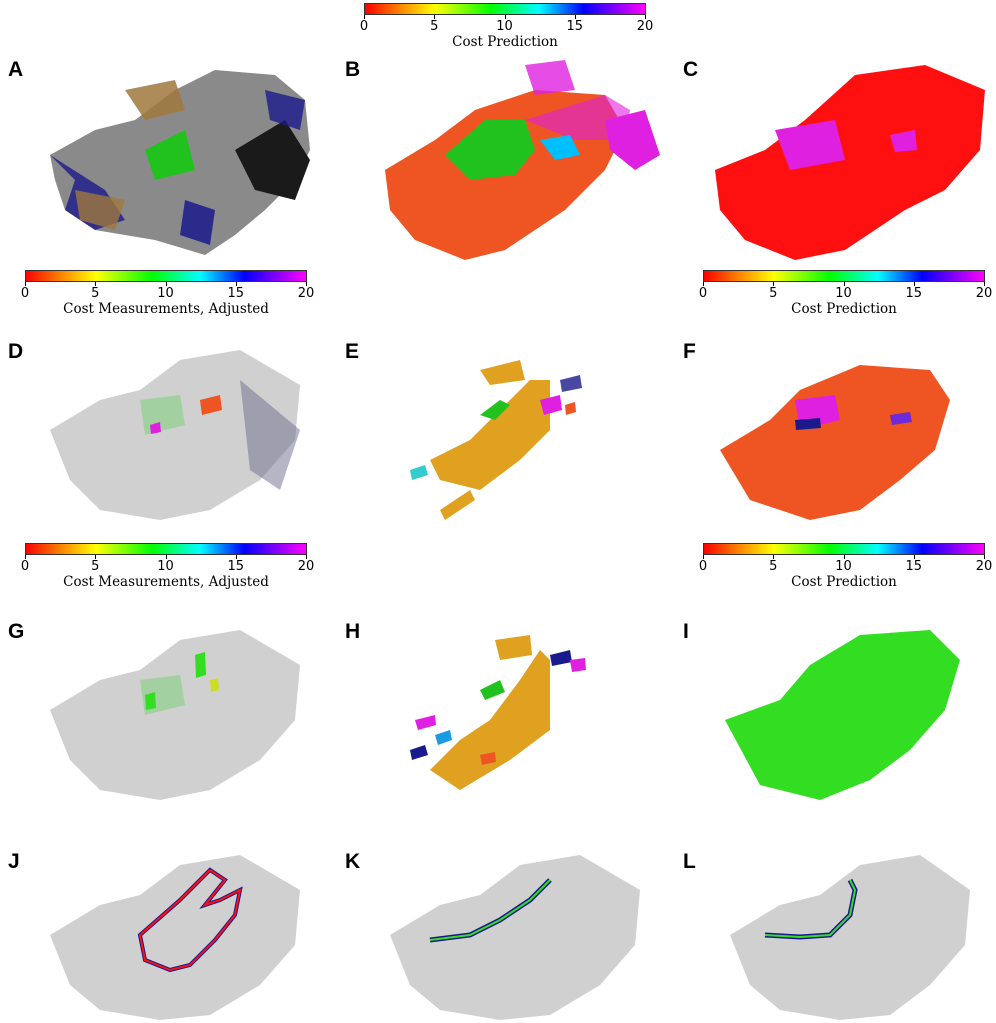  I want to click on panel-label-d: D, so click(16, 351).